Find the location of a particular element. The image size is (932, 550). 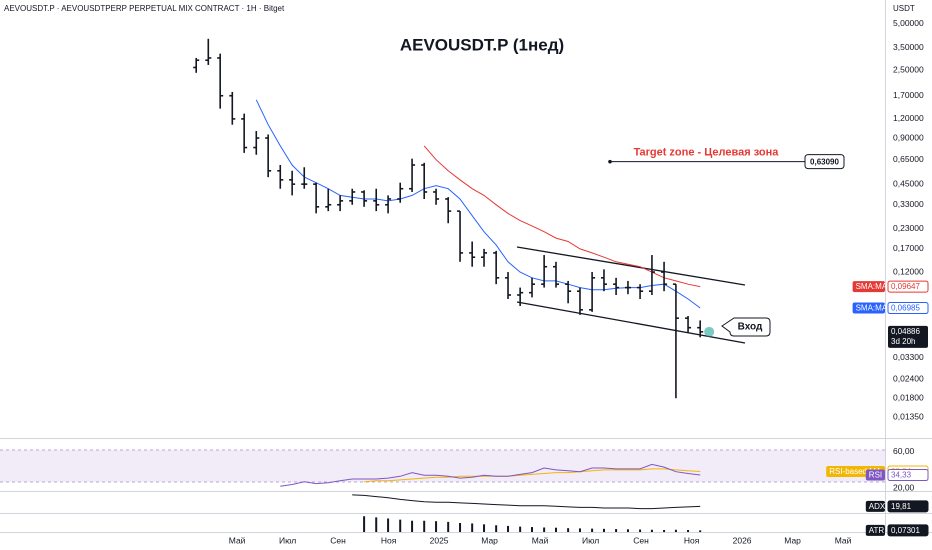

y-tick-label: 20,00 is located at coordinates (904, 487).